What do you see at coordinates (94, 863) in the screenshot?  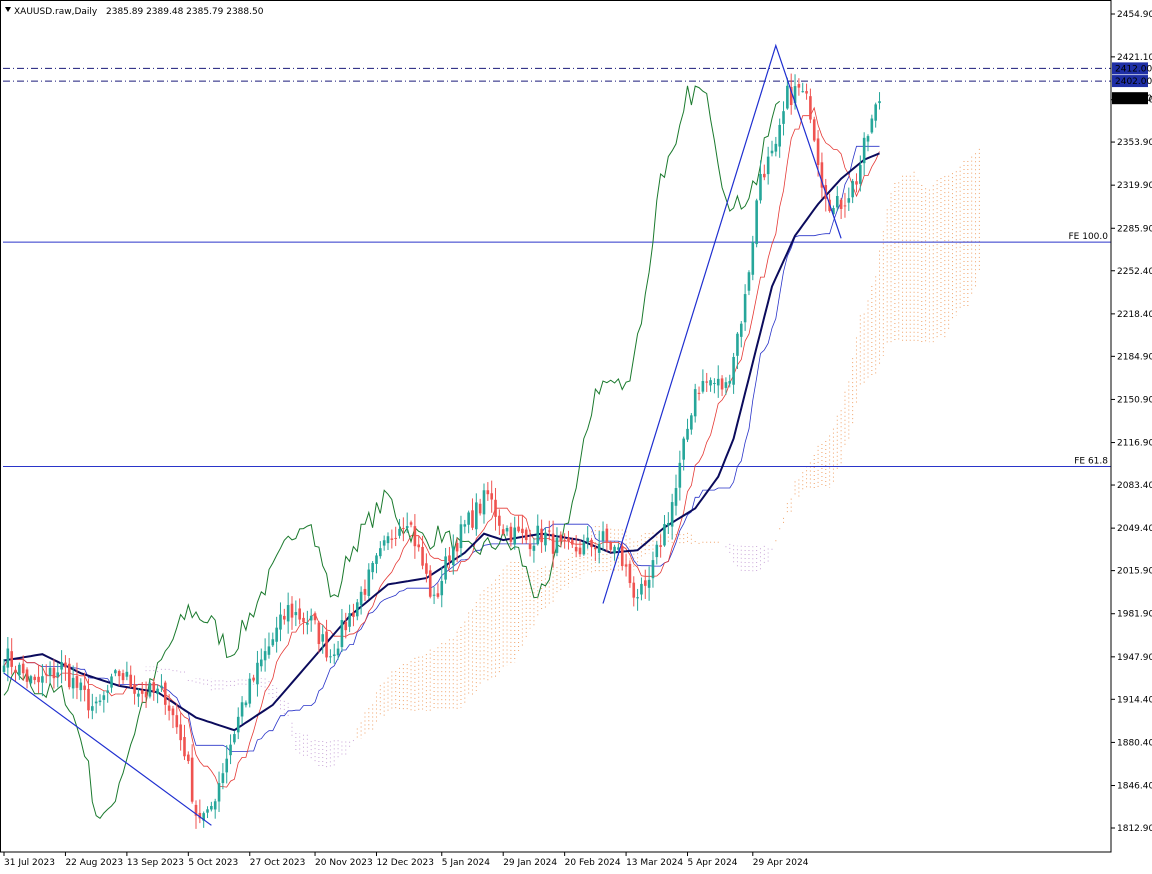 I see `time-tick-label: 22 Aug 2023` at bounding box center [94, 863].